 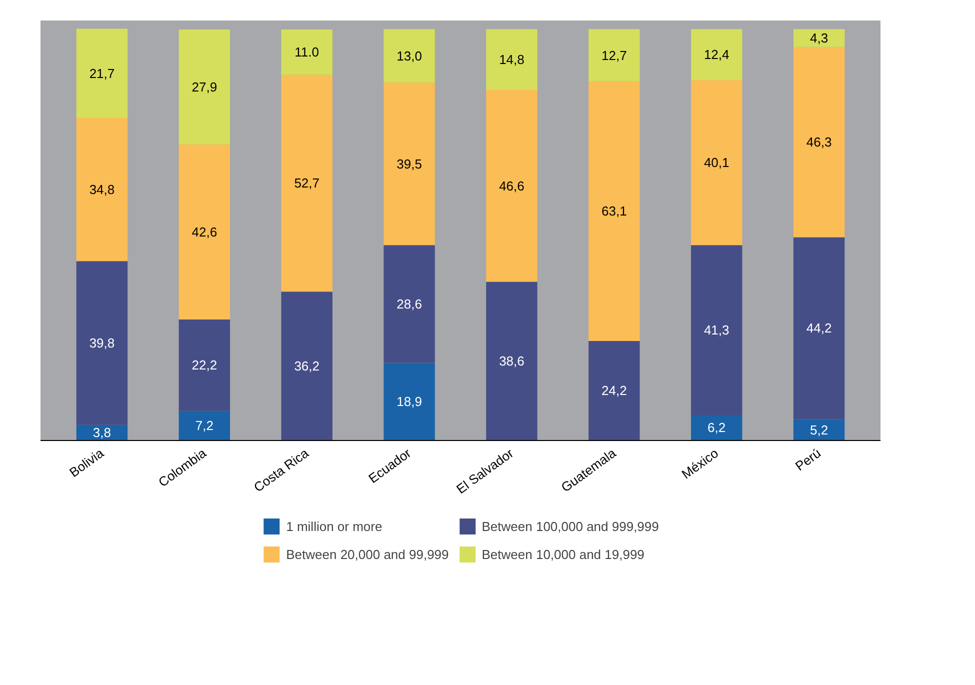 I want to click on data-label: 39,5, so click(x=409, y=164).